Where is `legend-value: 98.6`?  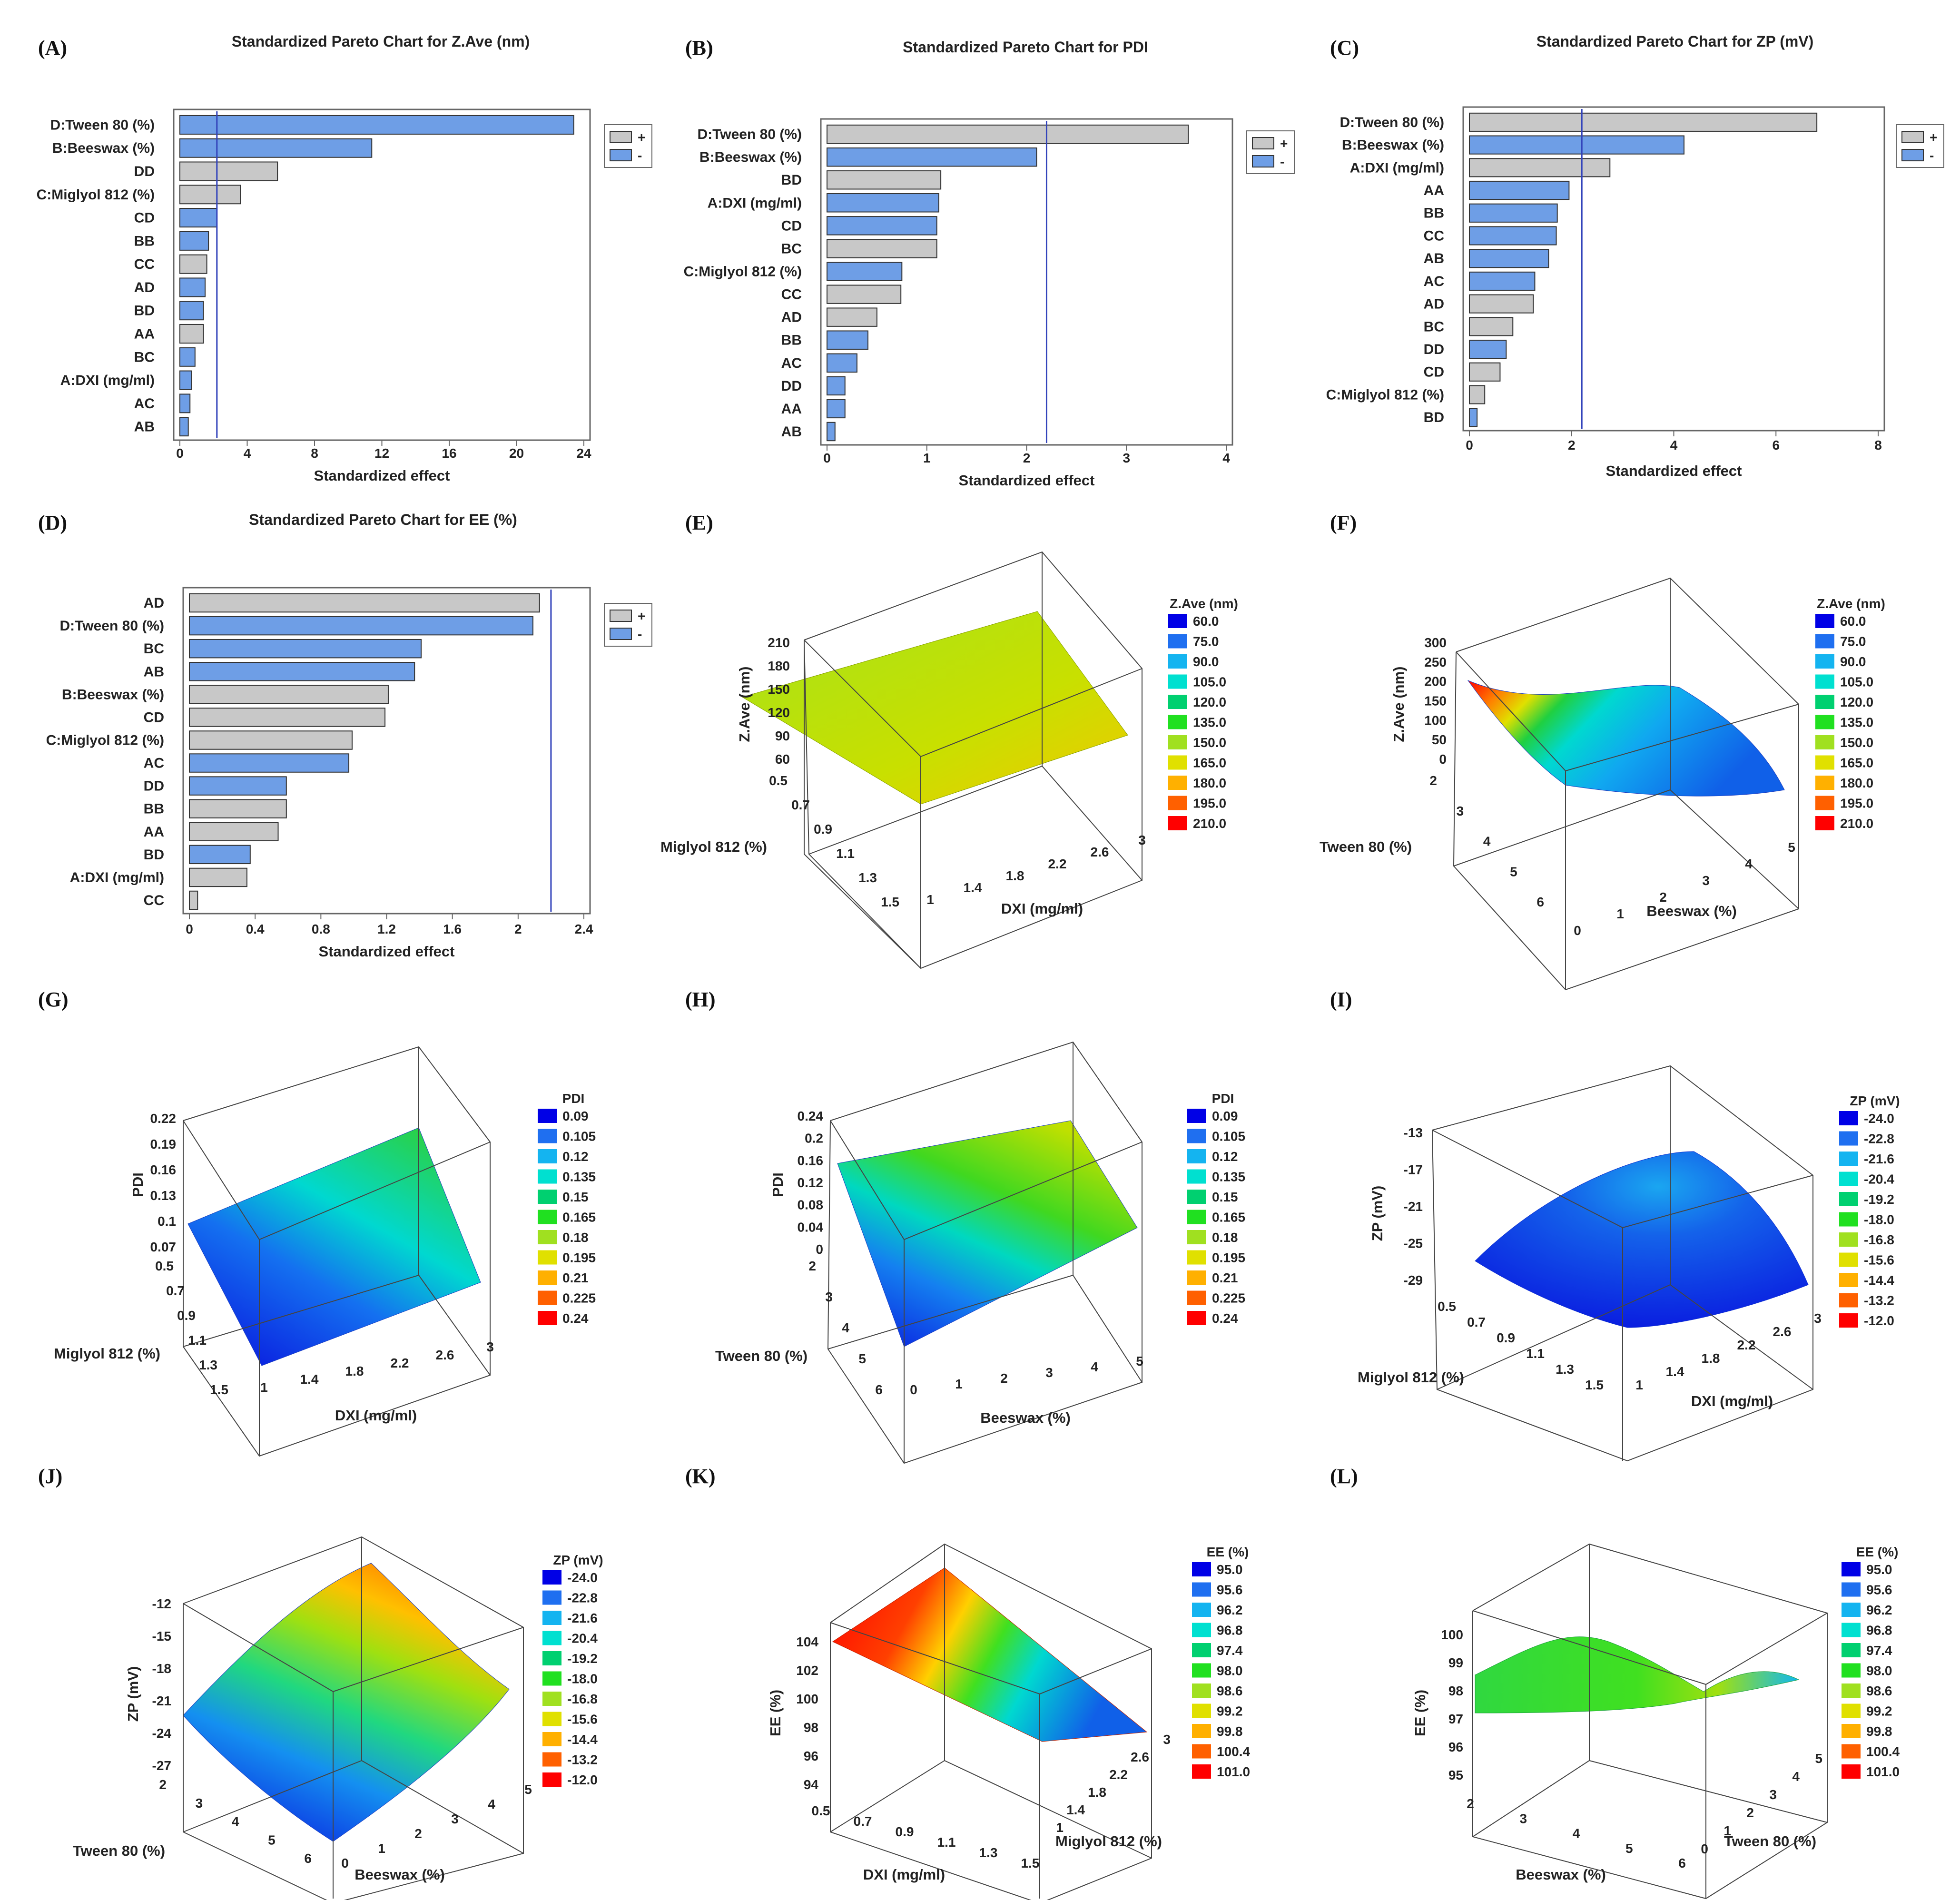 legend-value: 98.6 is located at coordinates (1230, 1690).